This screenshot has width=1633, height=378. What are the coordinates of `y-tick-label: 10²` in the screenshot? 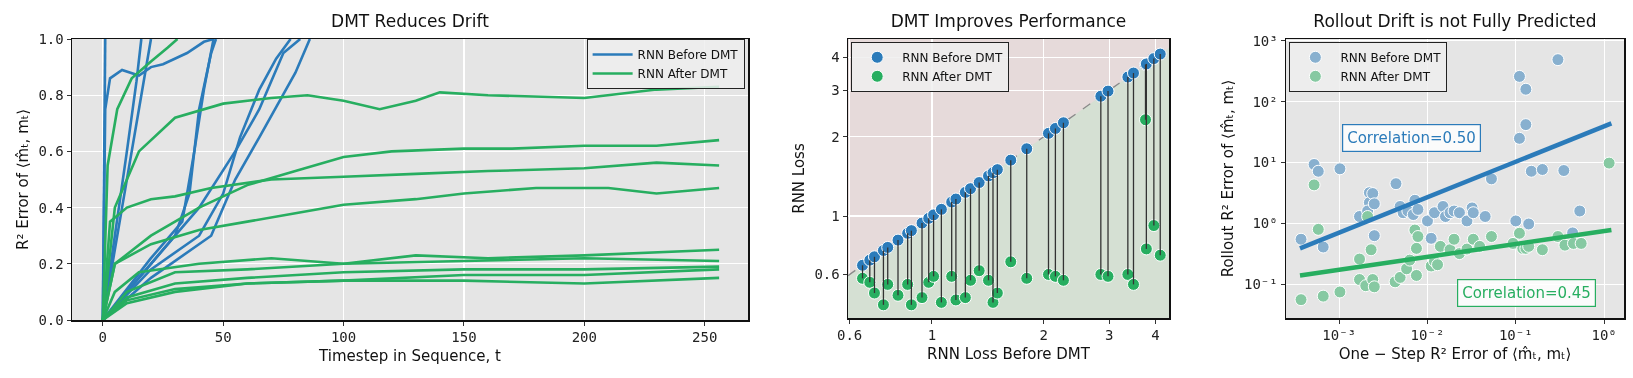 It's located at (1265, 101).